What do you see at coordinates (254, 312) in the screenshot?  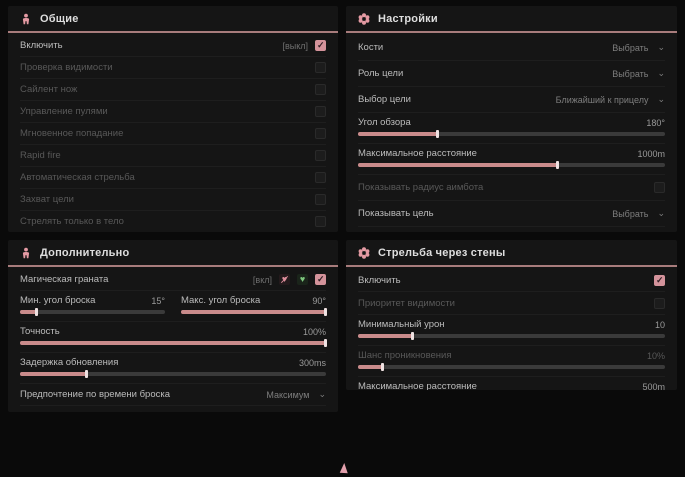 I see `max-throw-angle-slider` at bounding box center [254, 312].